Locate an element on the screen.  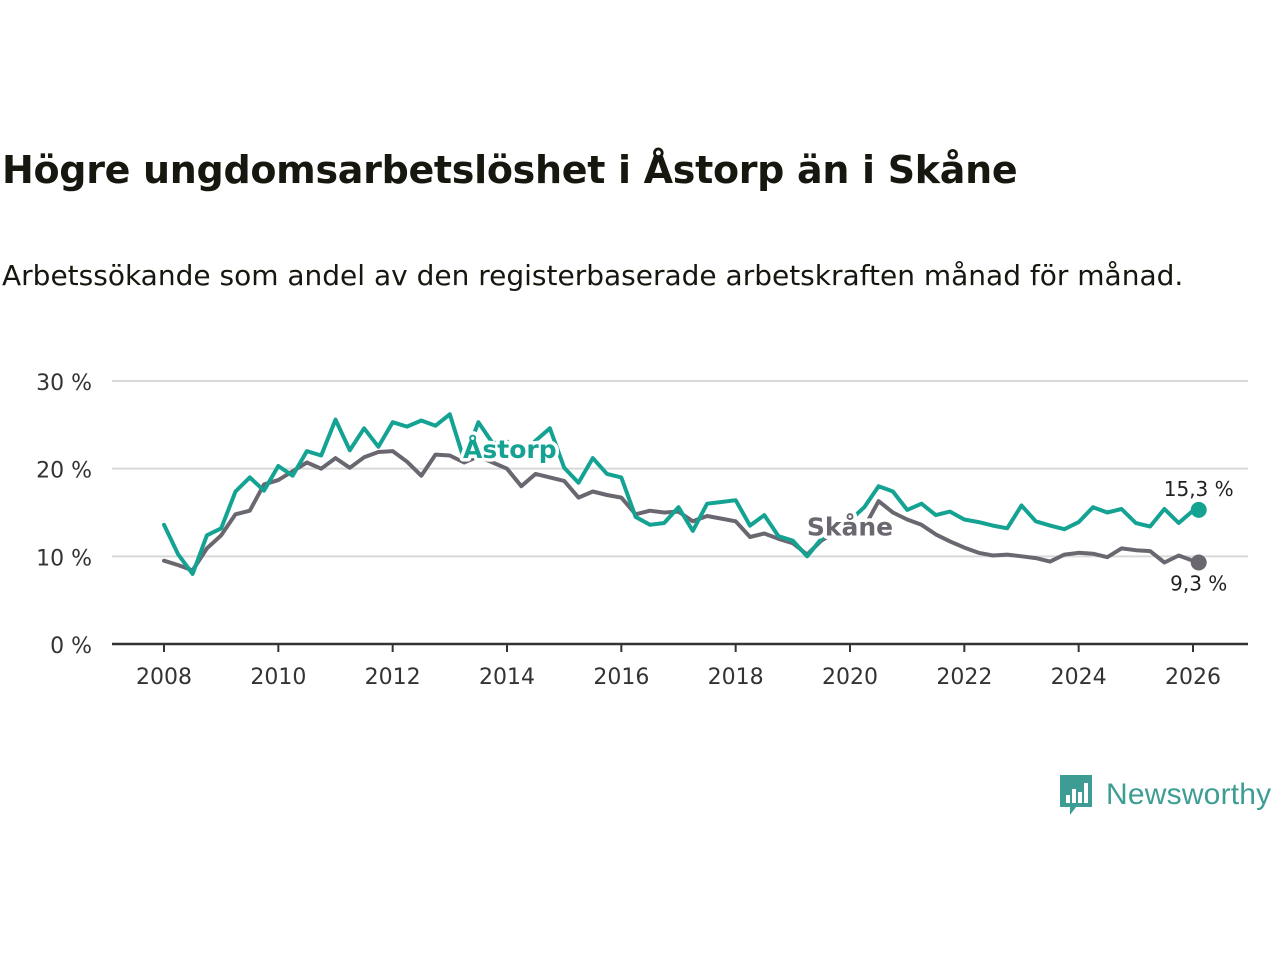
label-layer: 9,3 % 15,3 % Åstorp Skåne is located at coordinates (847, 514).